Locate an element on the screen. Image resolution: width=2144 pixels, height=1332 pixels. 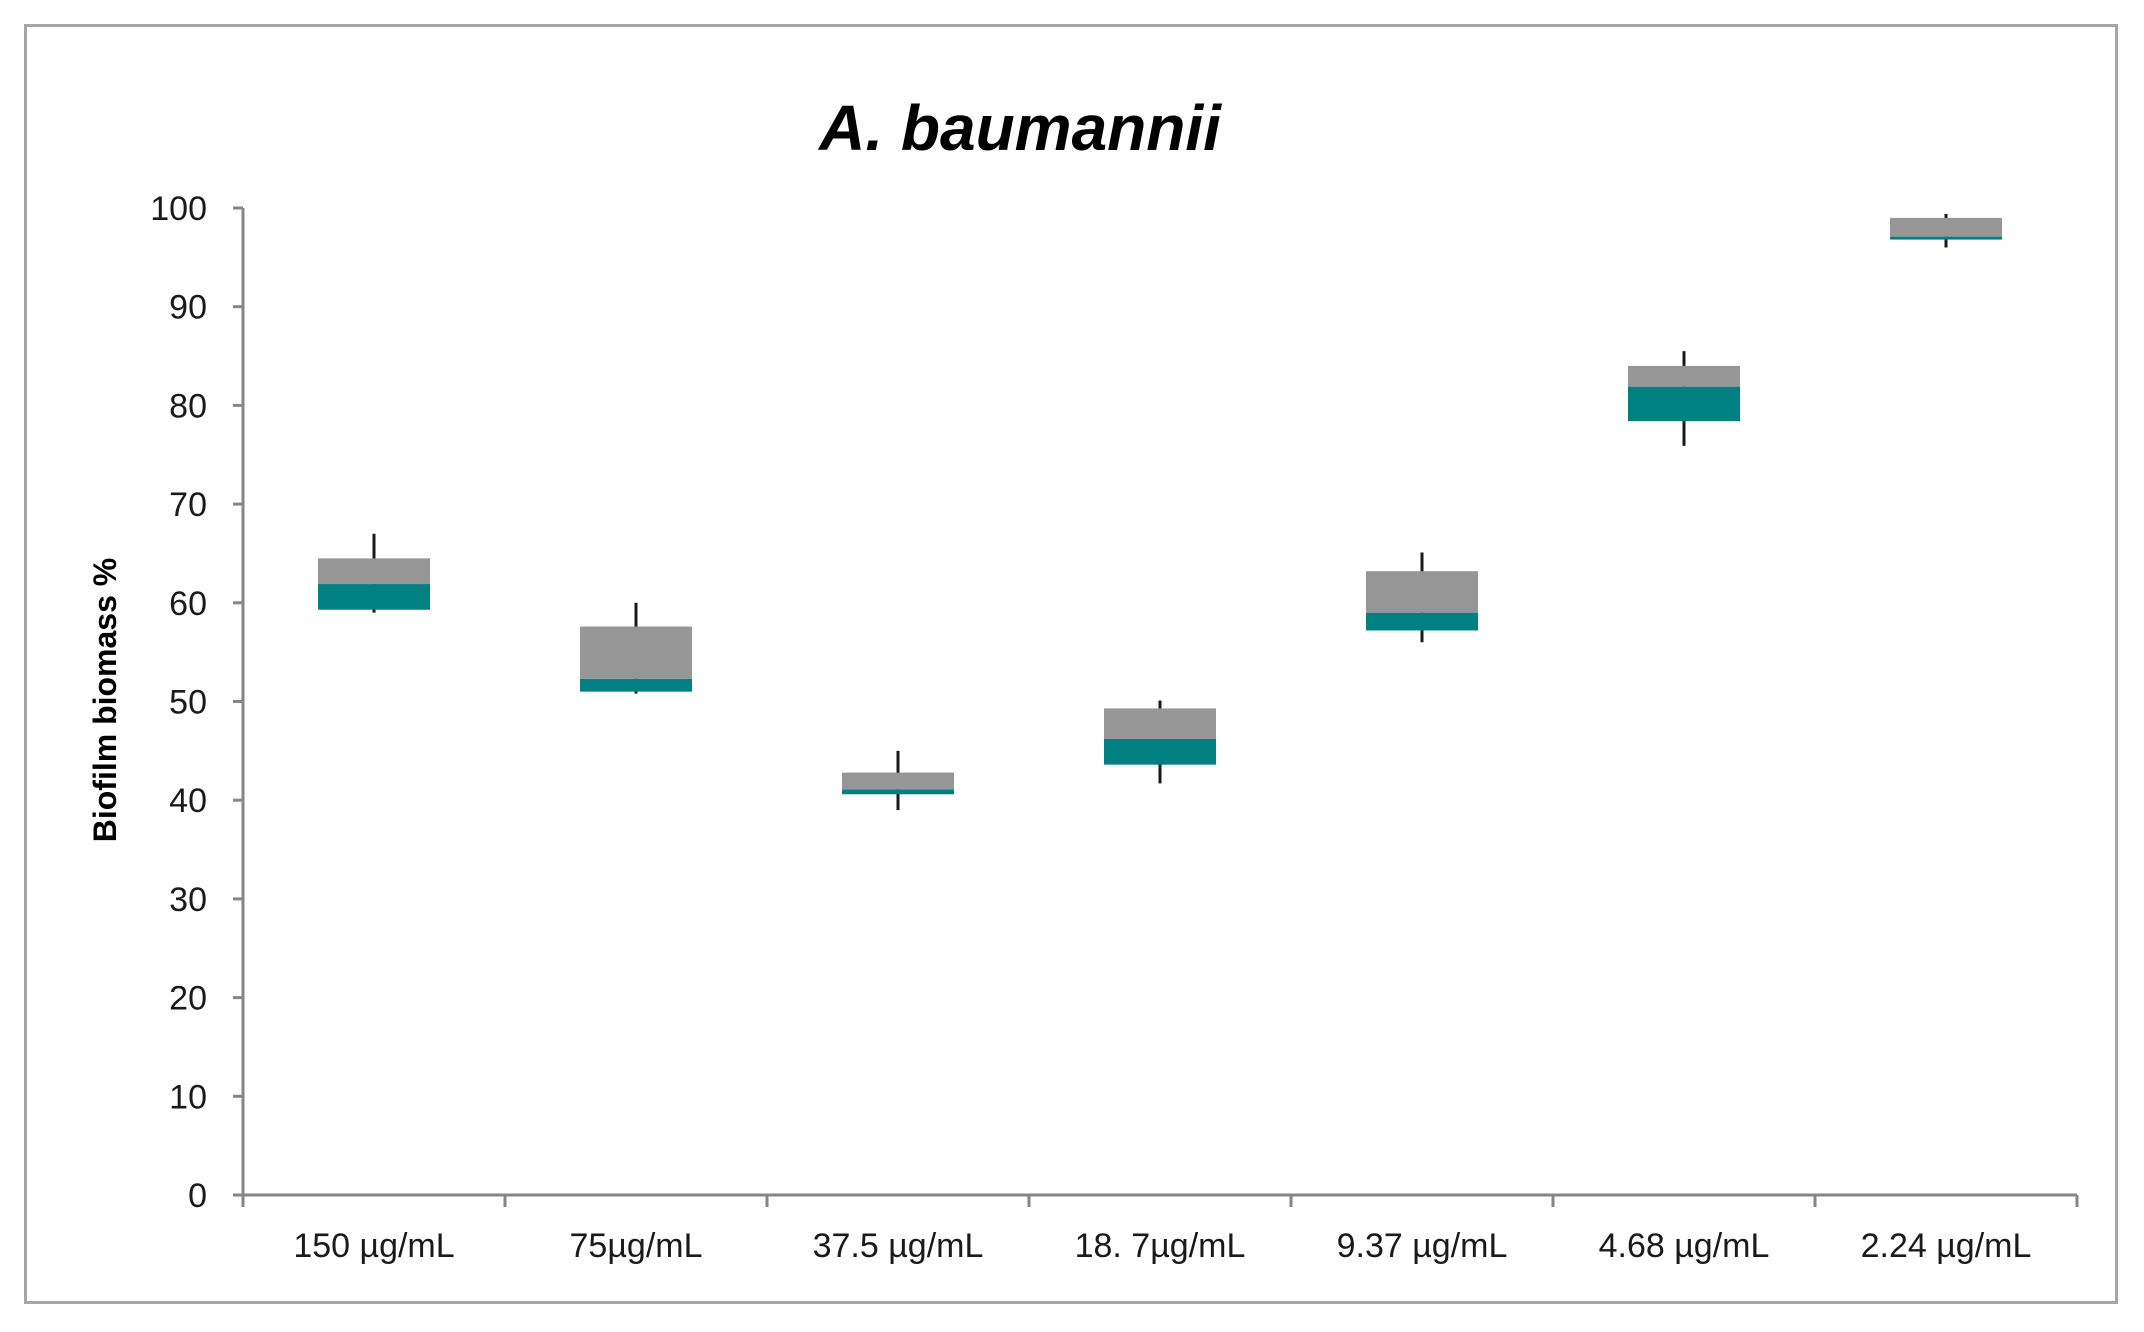
y-tick-label: 30 is located at coordinates (188, 900).